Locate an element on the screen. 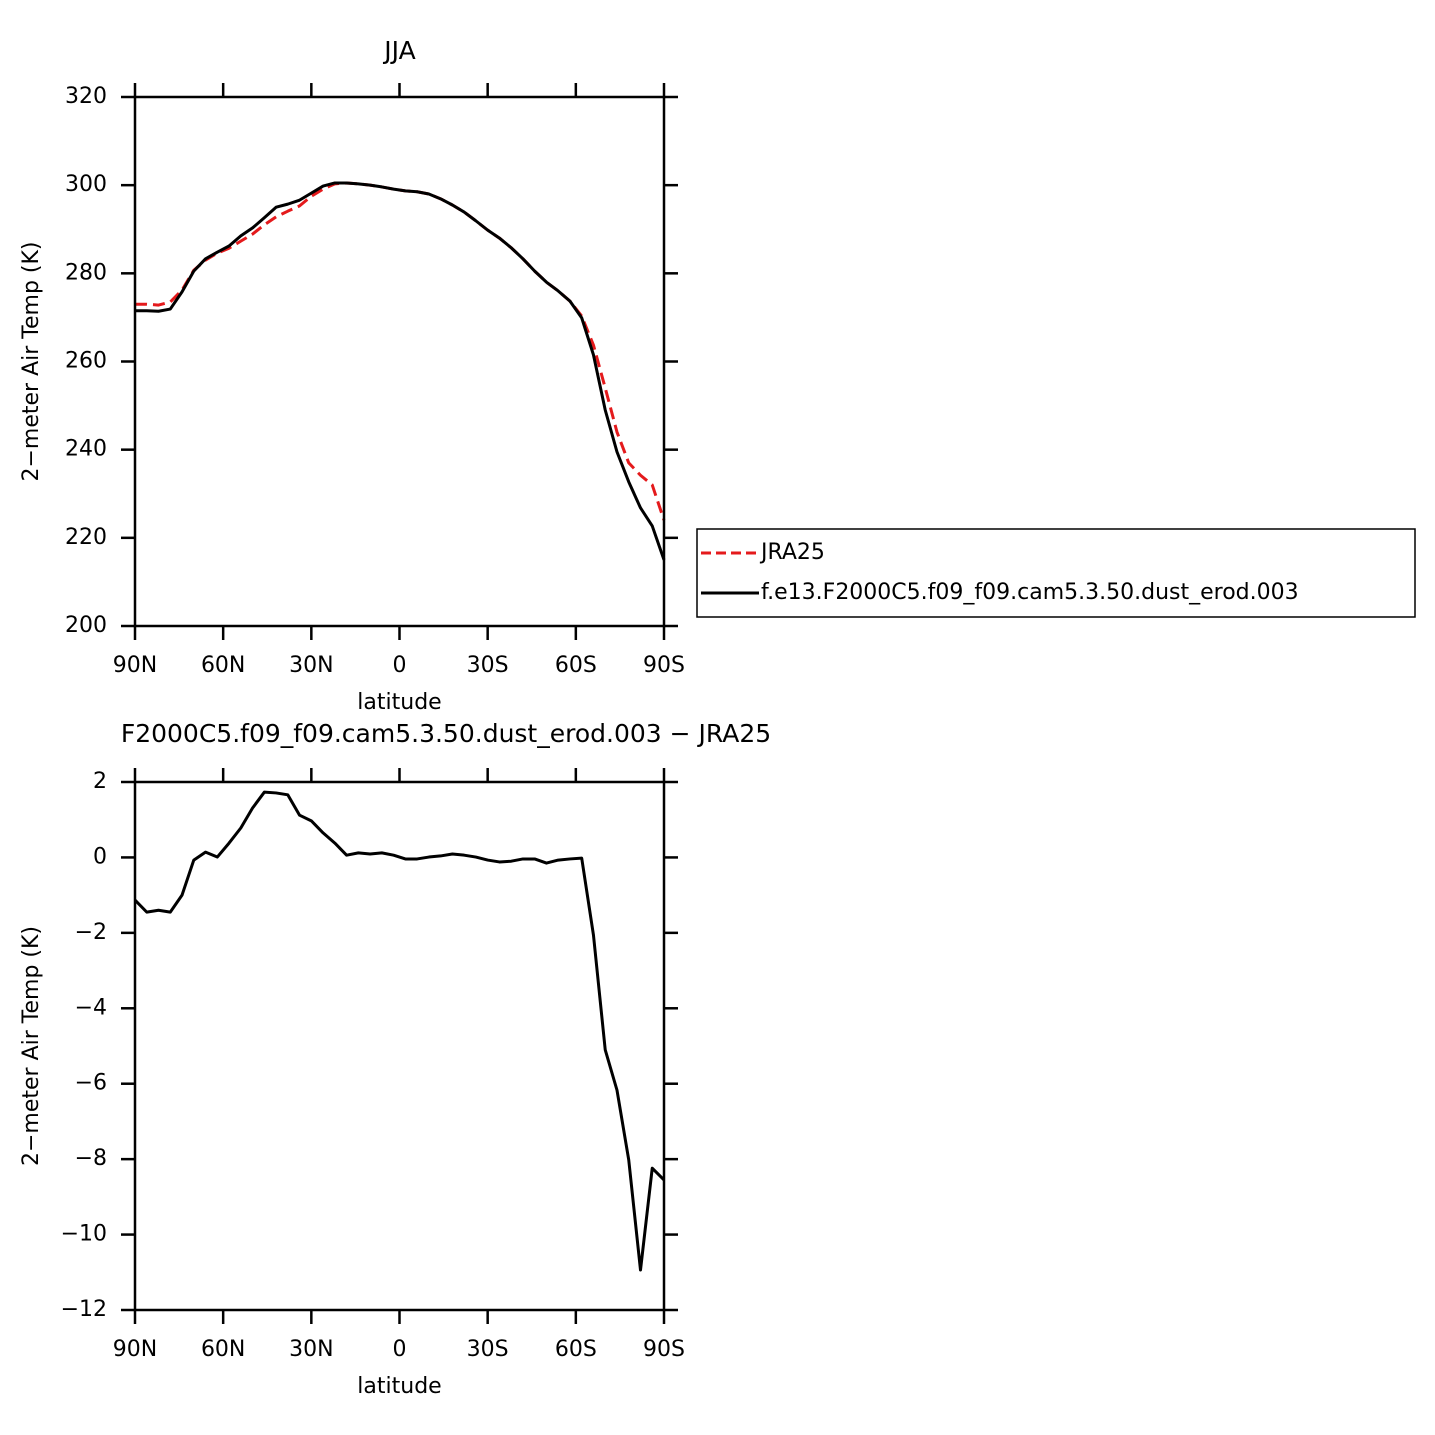 This screenshot has height=1435, width=1435. y-tick-label: −2 is located at coordinates (91, 932).